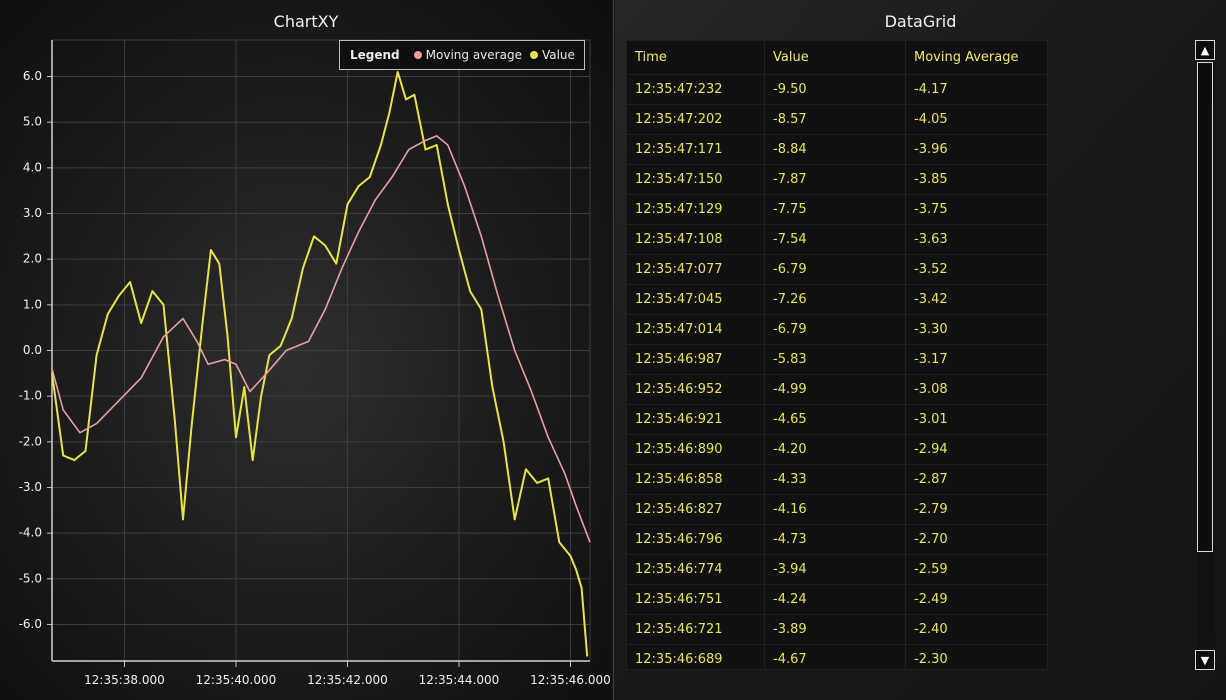  What do you see at coordinates (696, 299) in the screenshot?
I see `cell-time: 12:35:47:045` at bounding box center [696, 299].